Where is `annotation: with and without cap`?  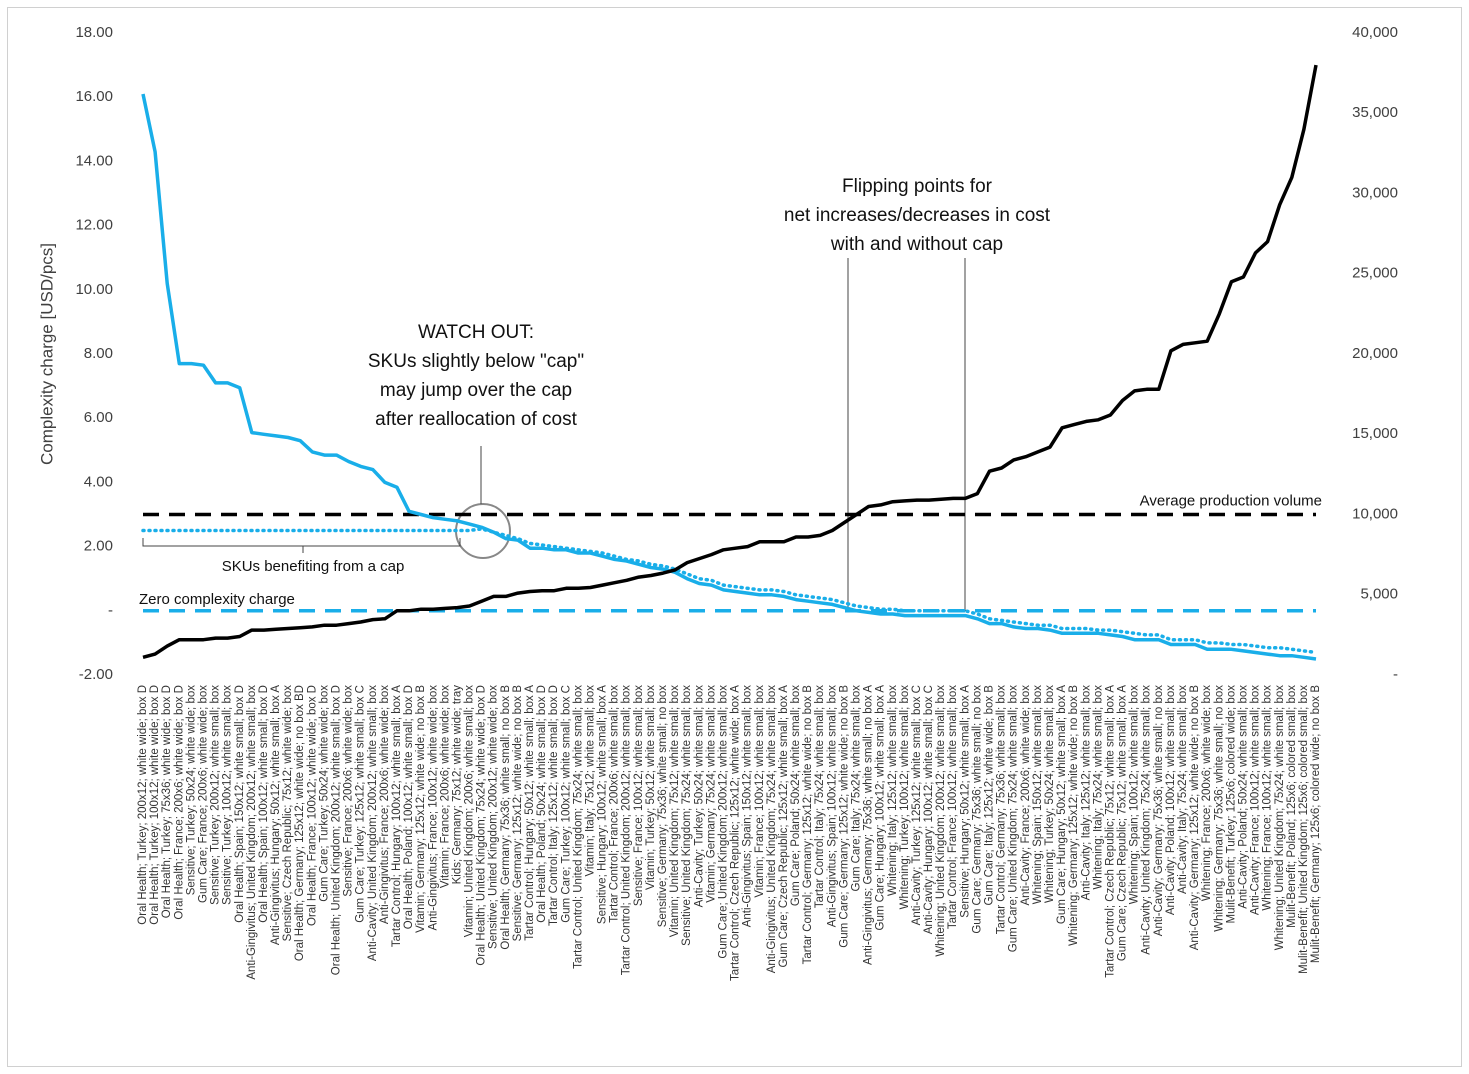 annotation: with and without cap is located at coordinates (916, 244).